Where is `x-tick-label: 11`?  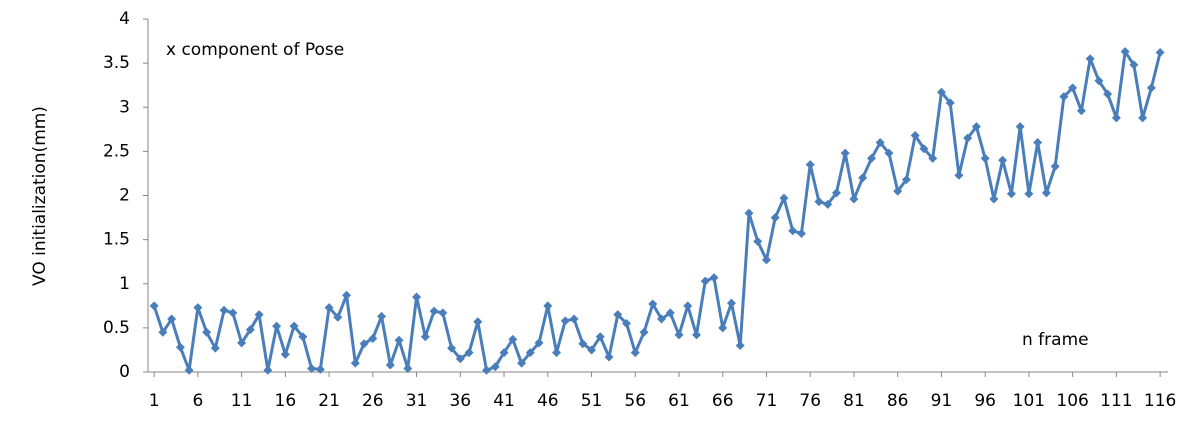
x-tick-label: 11 is located at coordinates (242, 401).